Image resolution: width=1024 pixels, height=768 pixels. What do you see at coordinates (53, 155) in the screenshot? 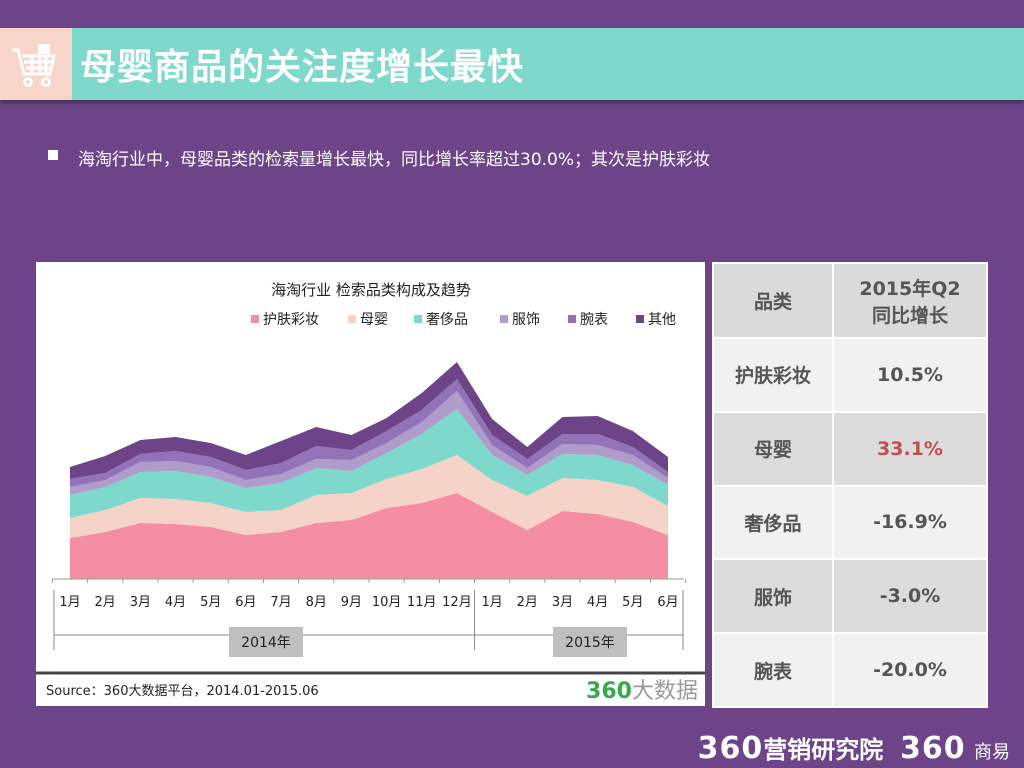
I see `bullet-icon` at bounding box center [53, 155].